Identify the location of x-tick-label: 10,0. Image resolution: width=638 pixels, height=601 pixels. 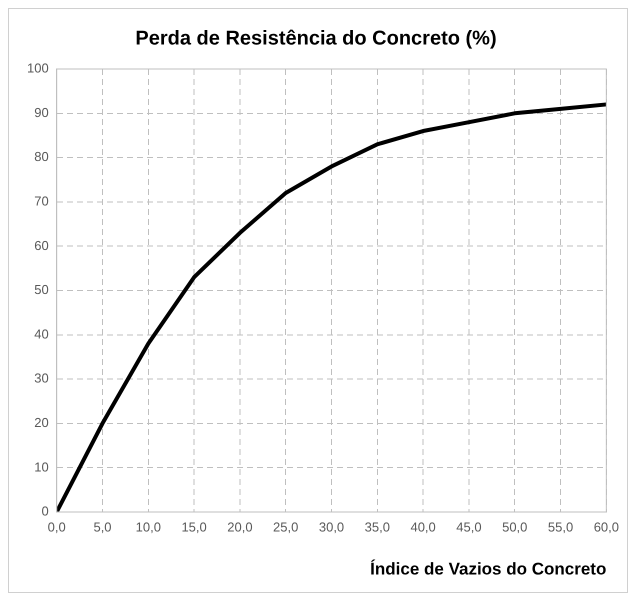
(148, 526).